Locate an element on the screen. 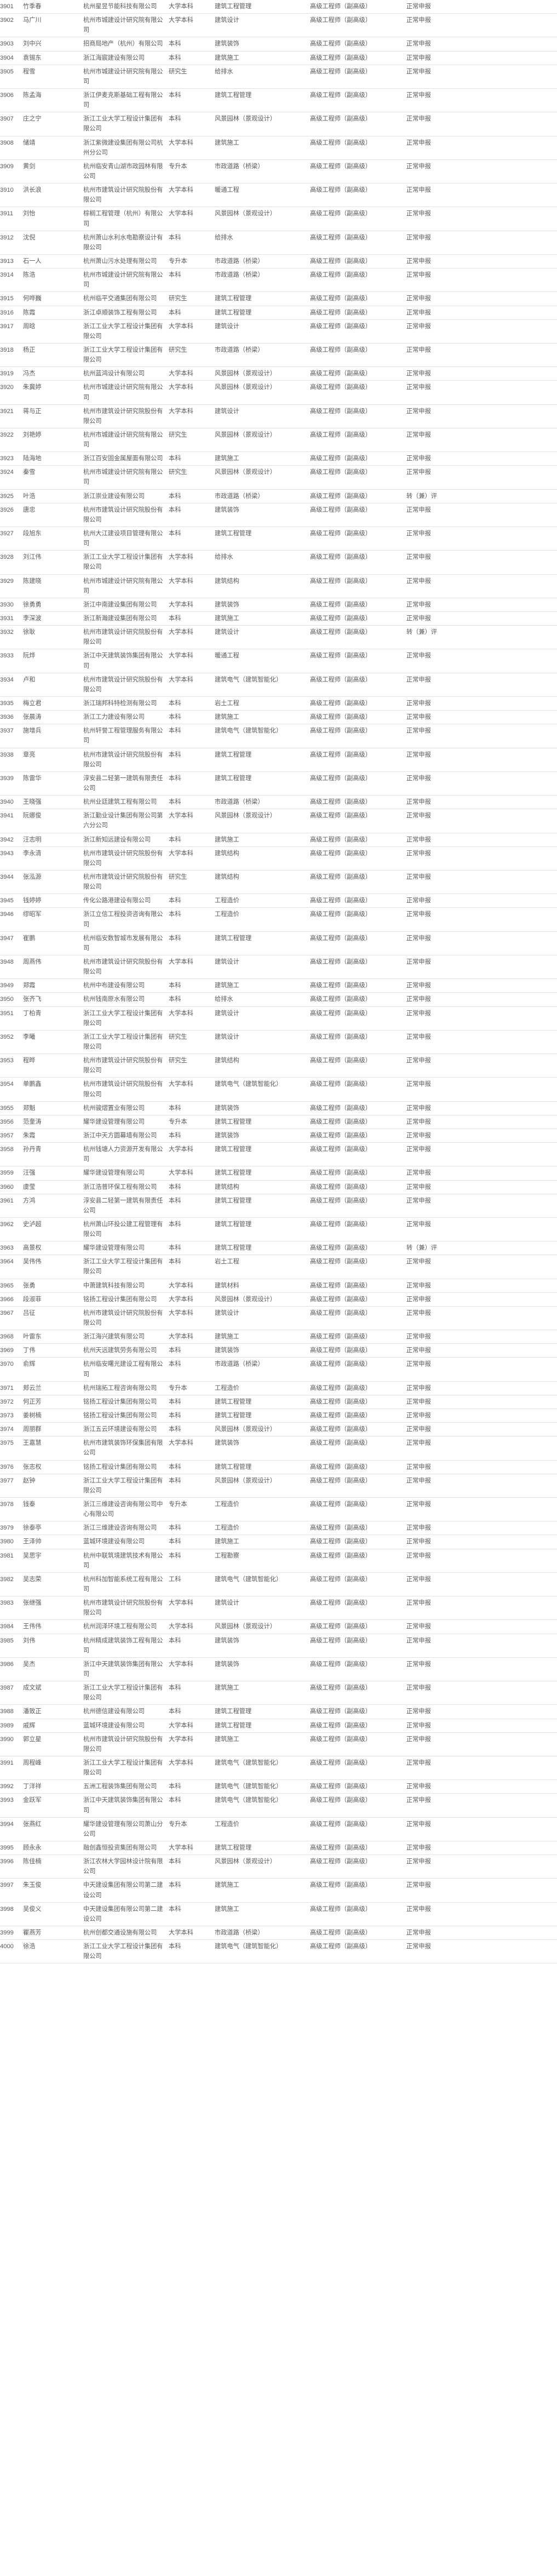 The height and width of the screenshot is (2576, 557). cell-org: 浙江工力建设有限公司 is located at coordinates (126, 717).